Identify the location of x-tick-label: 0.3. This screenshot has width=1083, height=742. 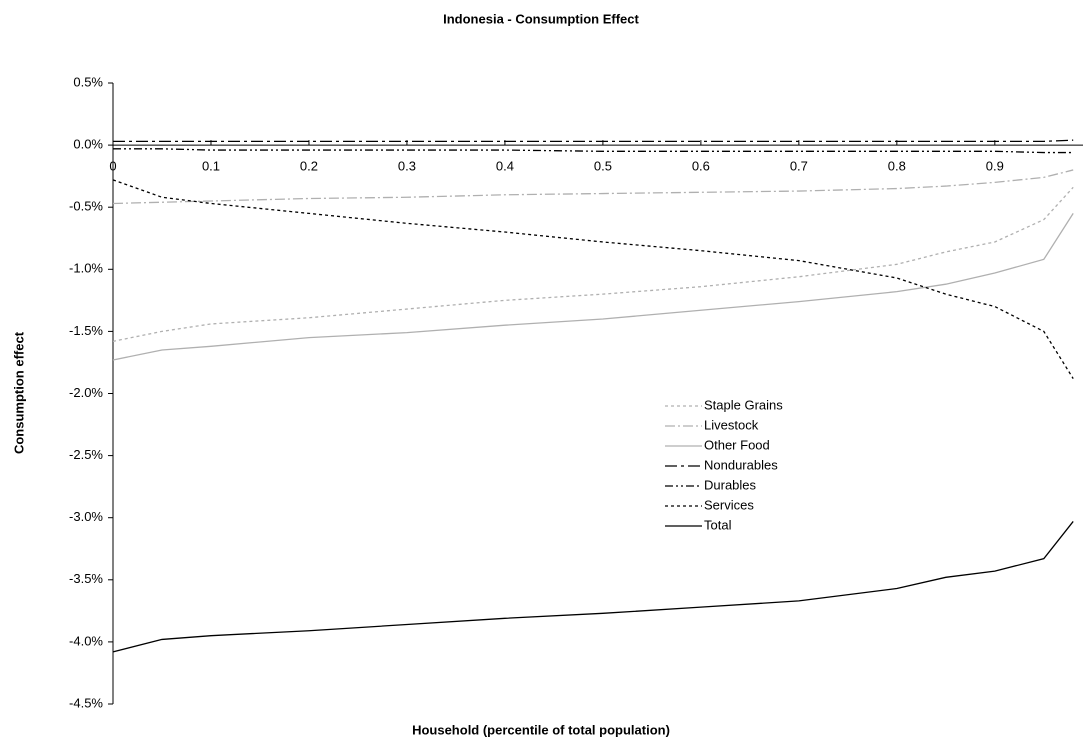
(407, 166).